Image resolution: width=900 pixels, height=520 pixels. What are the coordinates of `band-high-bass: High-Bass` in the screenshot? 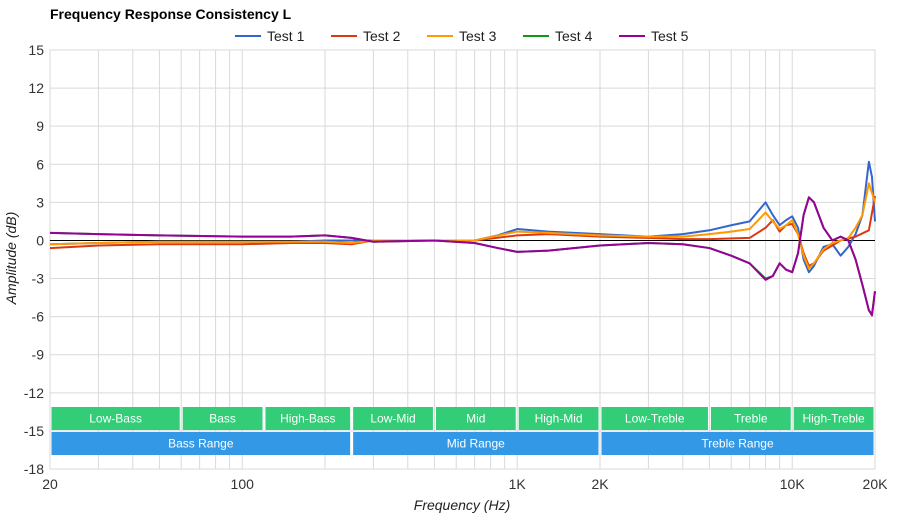 It's located at (308, 418).